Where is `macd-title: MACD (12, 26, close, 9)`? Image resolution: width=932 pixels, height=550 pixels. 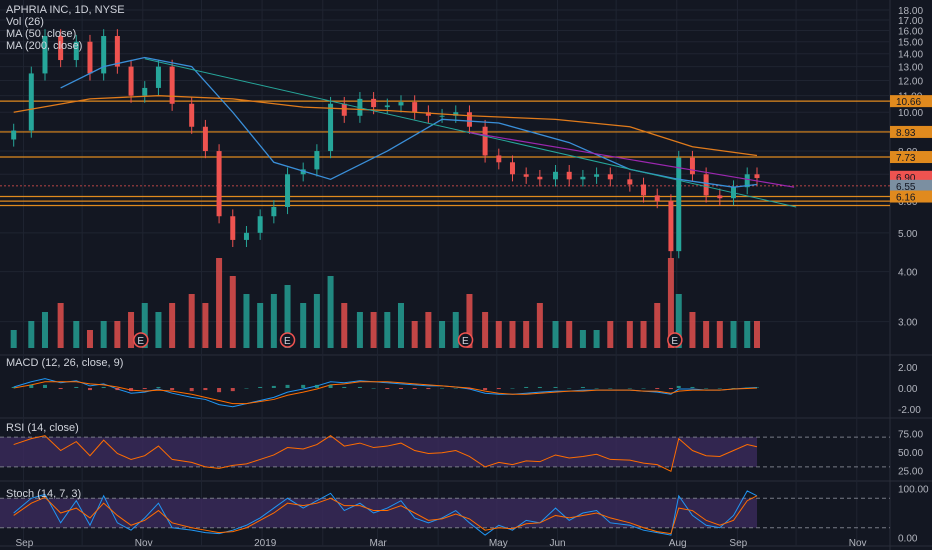 macd-title: MACD (12, 26, close, 9) is located at coordinates (65, 363).